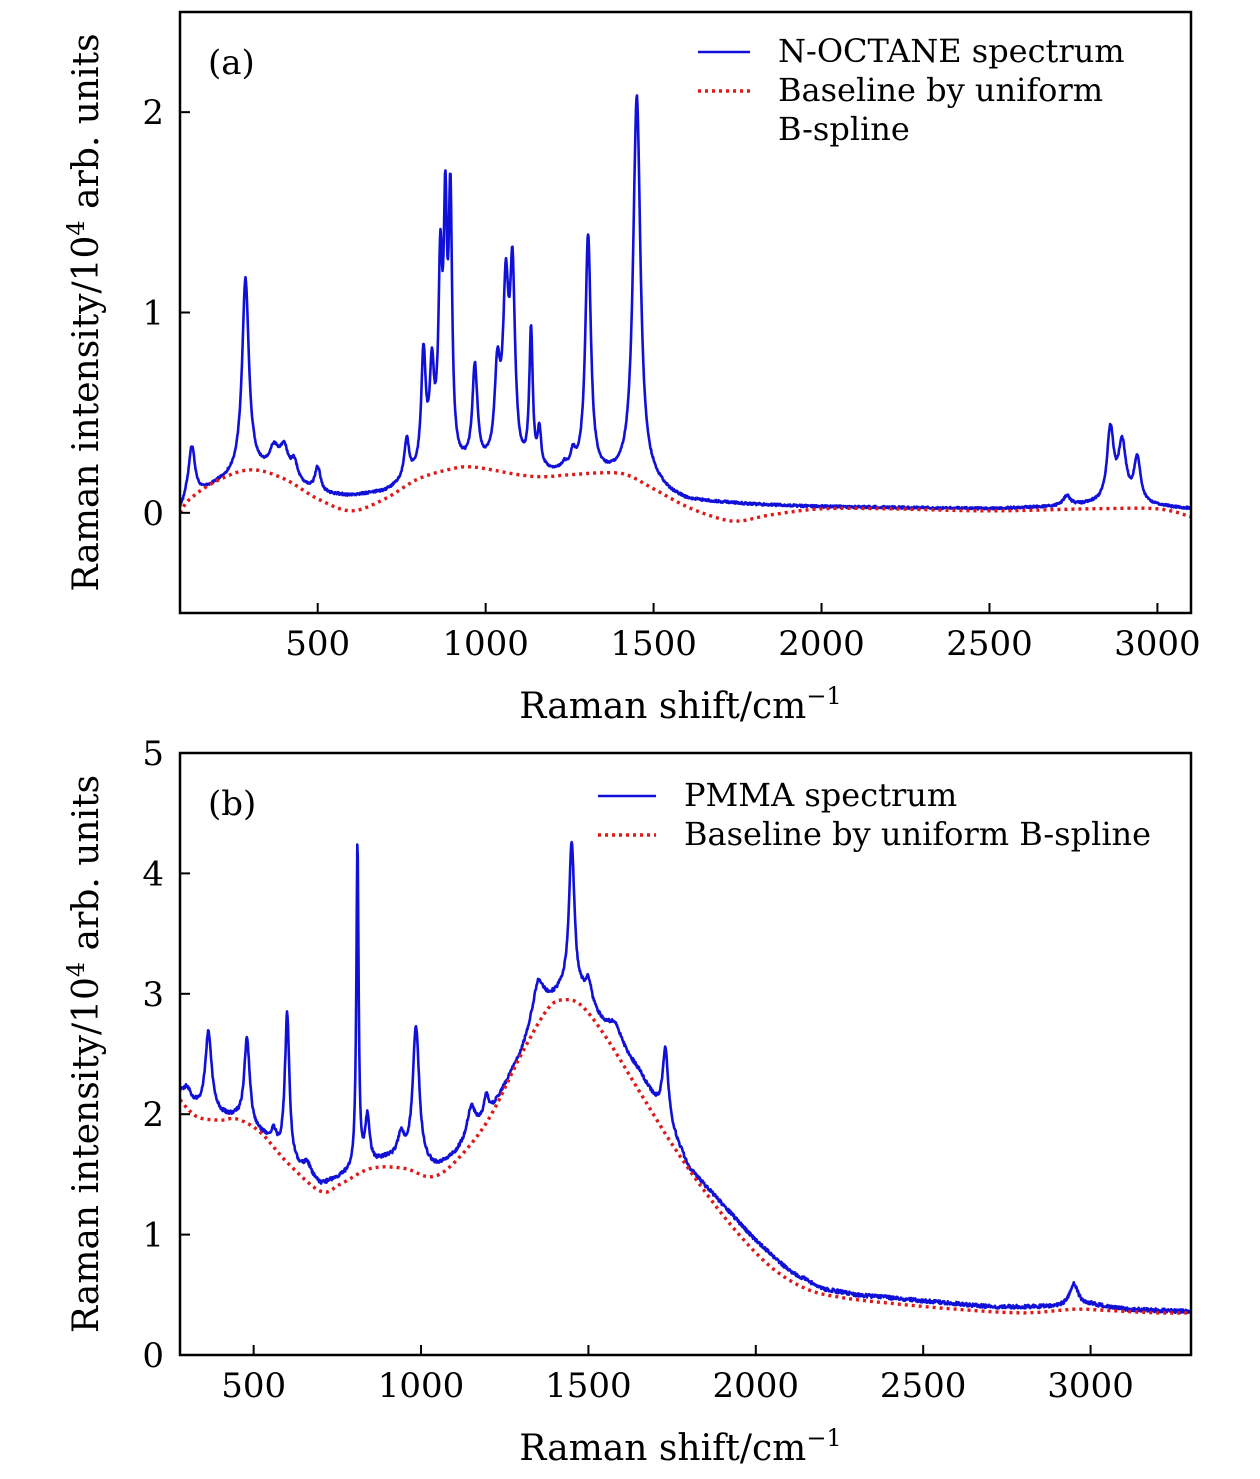  I want to click on x-tick-label-a: 3000, so click(1157, 644).